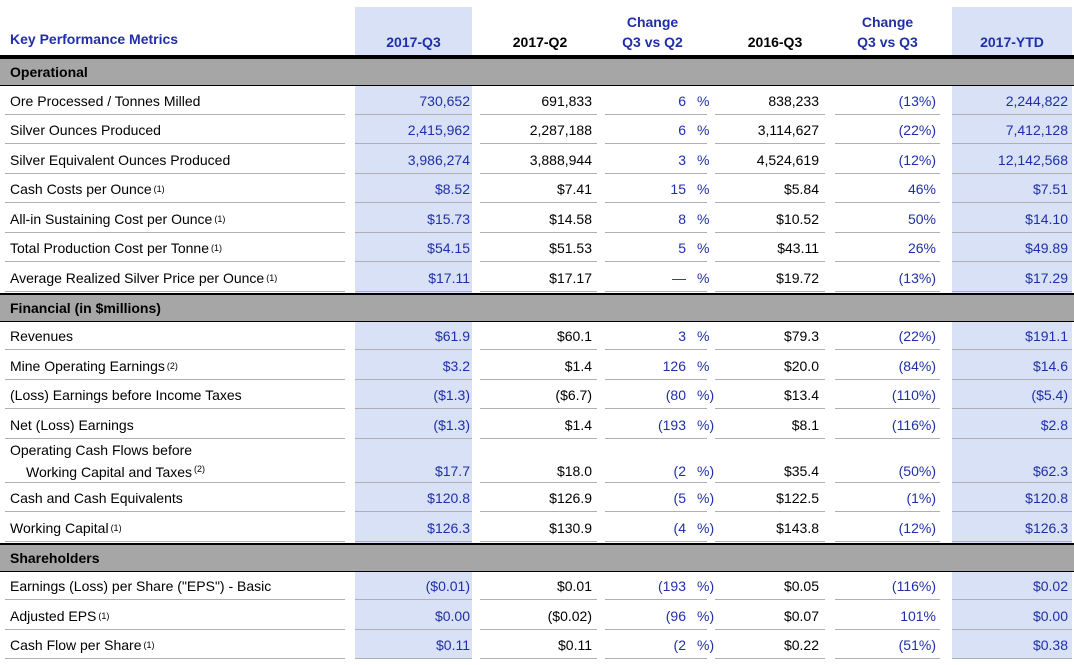  Describe the element at coordinates (682, 130) in the screenshot. I see `change-q3-vs-q2-value: 6` at that location.